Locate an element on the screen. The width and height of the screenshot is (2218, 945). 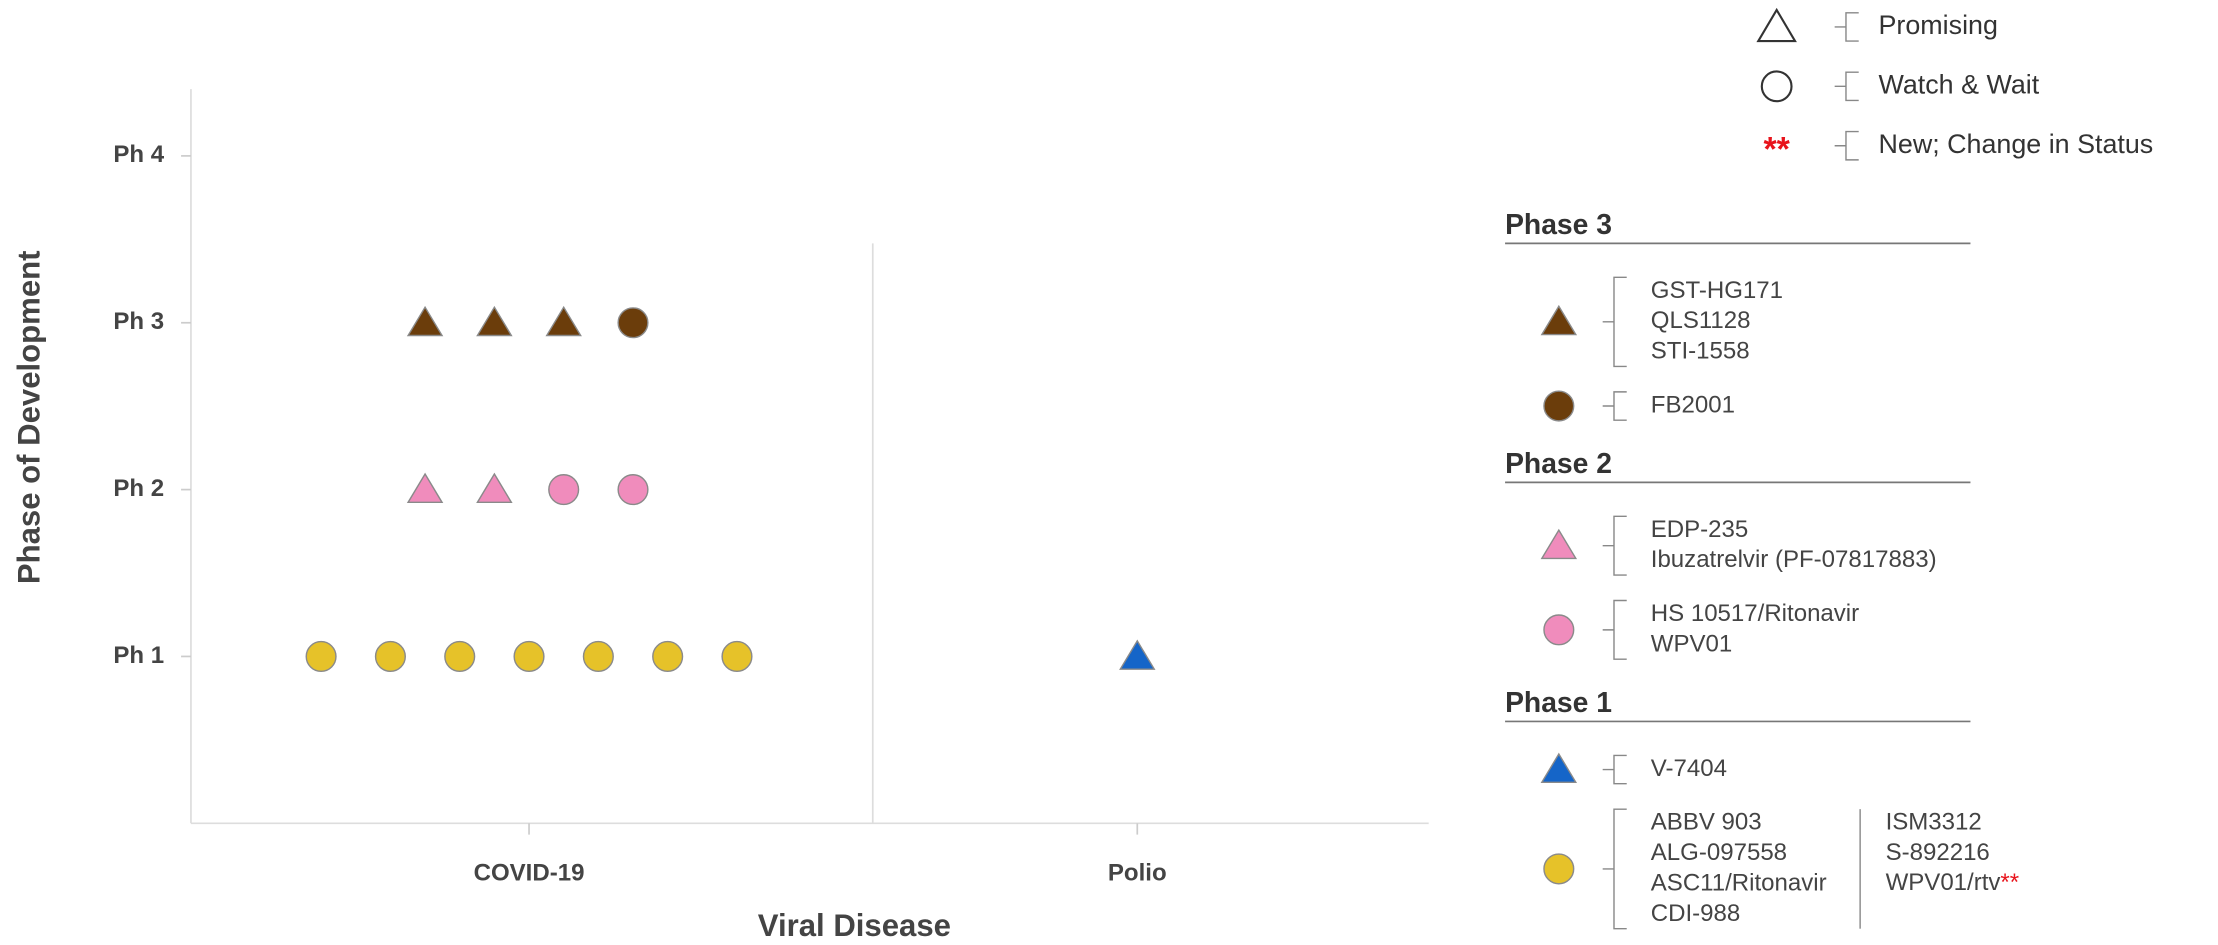
x-tick-label: Polio is located at coordinates (1137, 873).